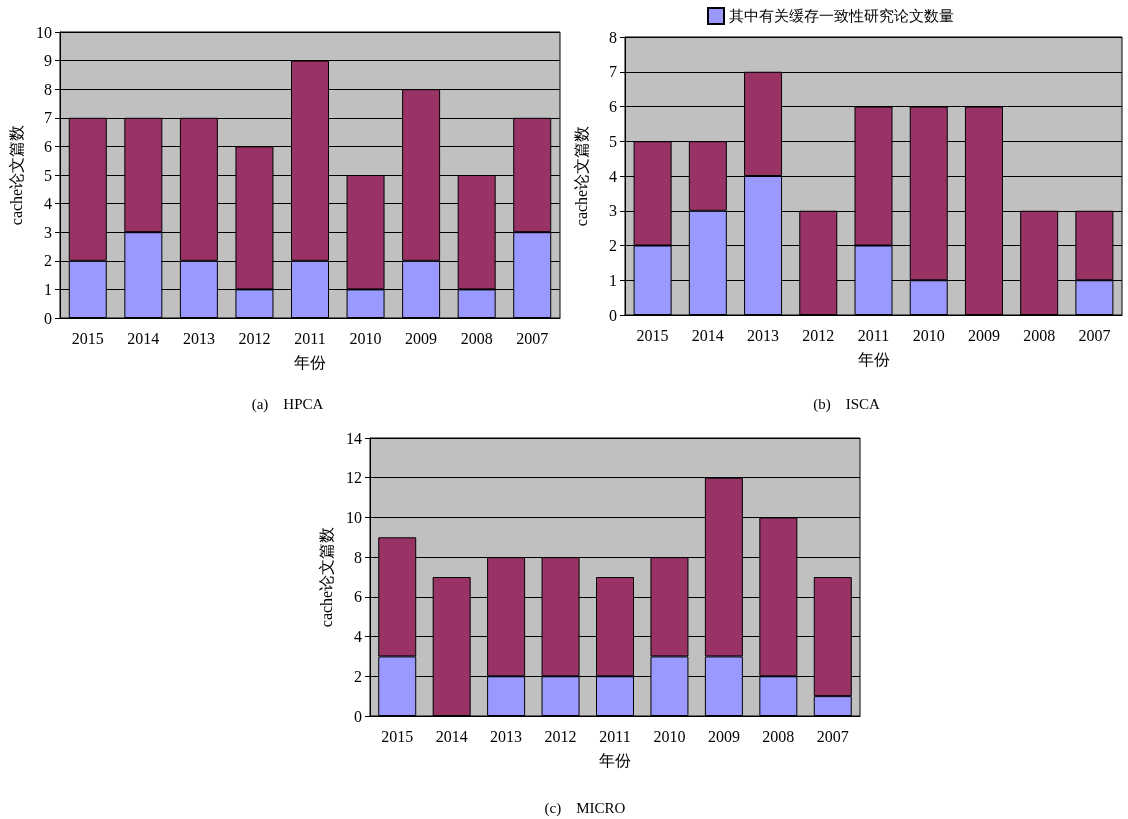 The width and height of the screenshot is (1128, 819). Describe the element at coordinates (48, 61) in the screenshot. I see `y-tick-label: 9` at that location.